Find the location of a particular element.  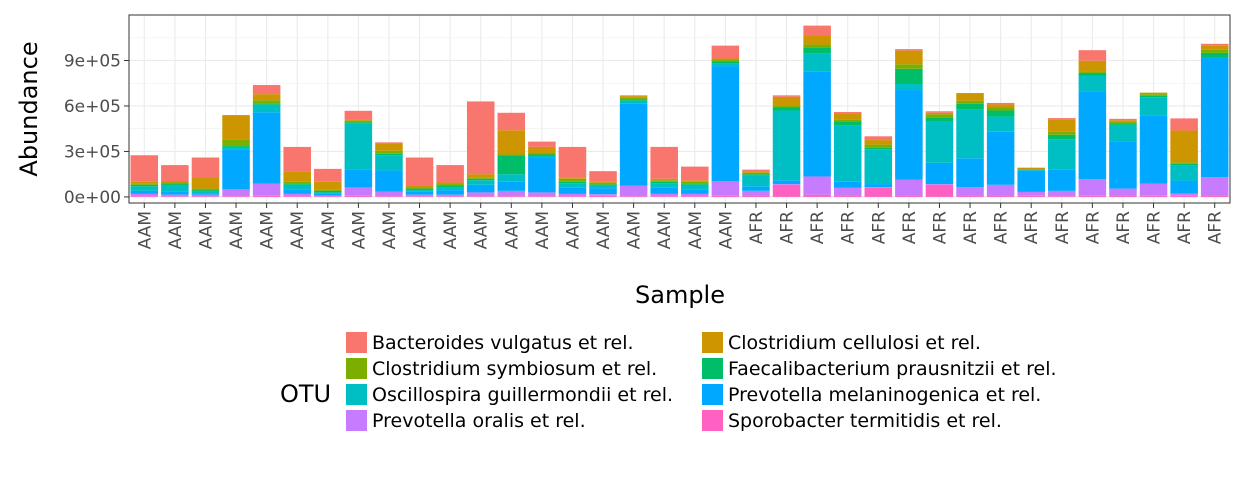

y-axis-title: Abundance is located at coordinates (29, 108).